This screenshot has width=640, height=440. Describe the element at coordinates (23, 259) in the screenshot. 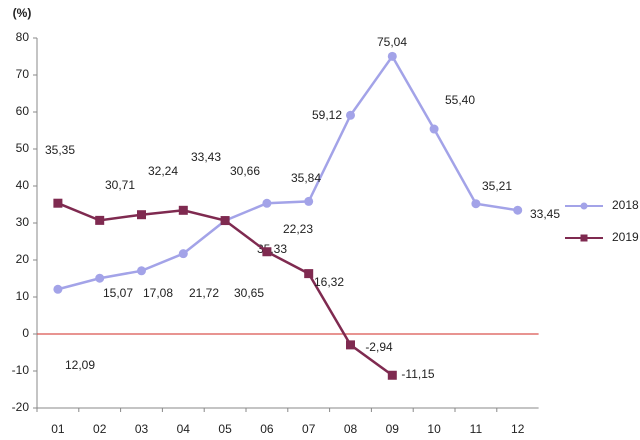

I see `y-tick-label: 20` at that location.